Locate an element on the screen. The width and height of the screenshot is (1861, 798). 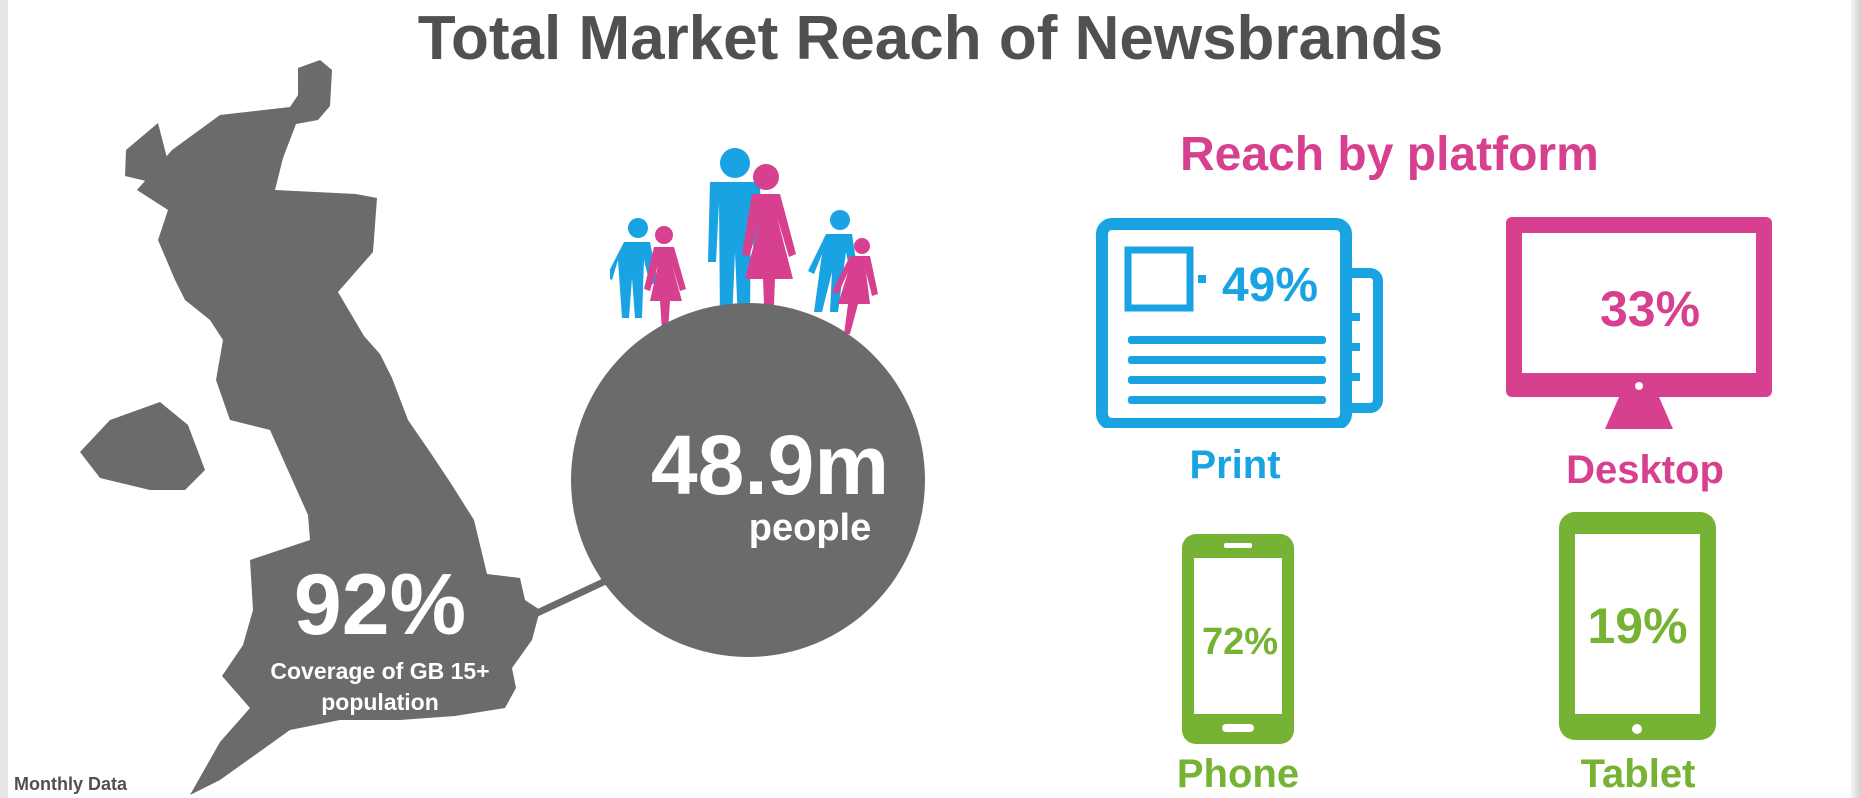
family-icon is located at coordinates (744, 241).